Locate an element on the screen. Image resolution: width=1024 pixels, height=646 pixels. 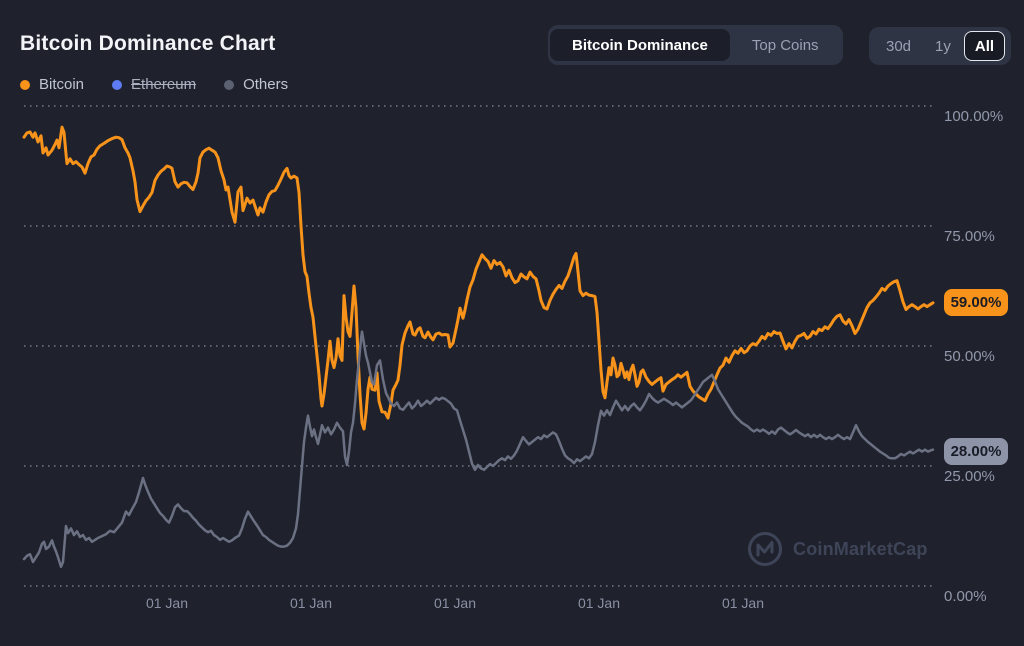
y-axis-label: 75.00% is located at coordinates (969, 236).